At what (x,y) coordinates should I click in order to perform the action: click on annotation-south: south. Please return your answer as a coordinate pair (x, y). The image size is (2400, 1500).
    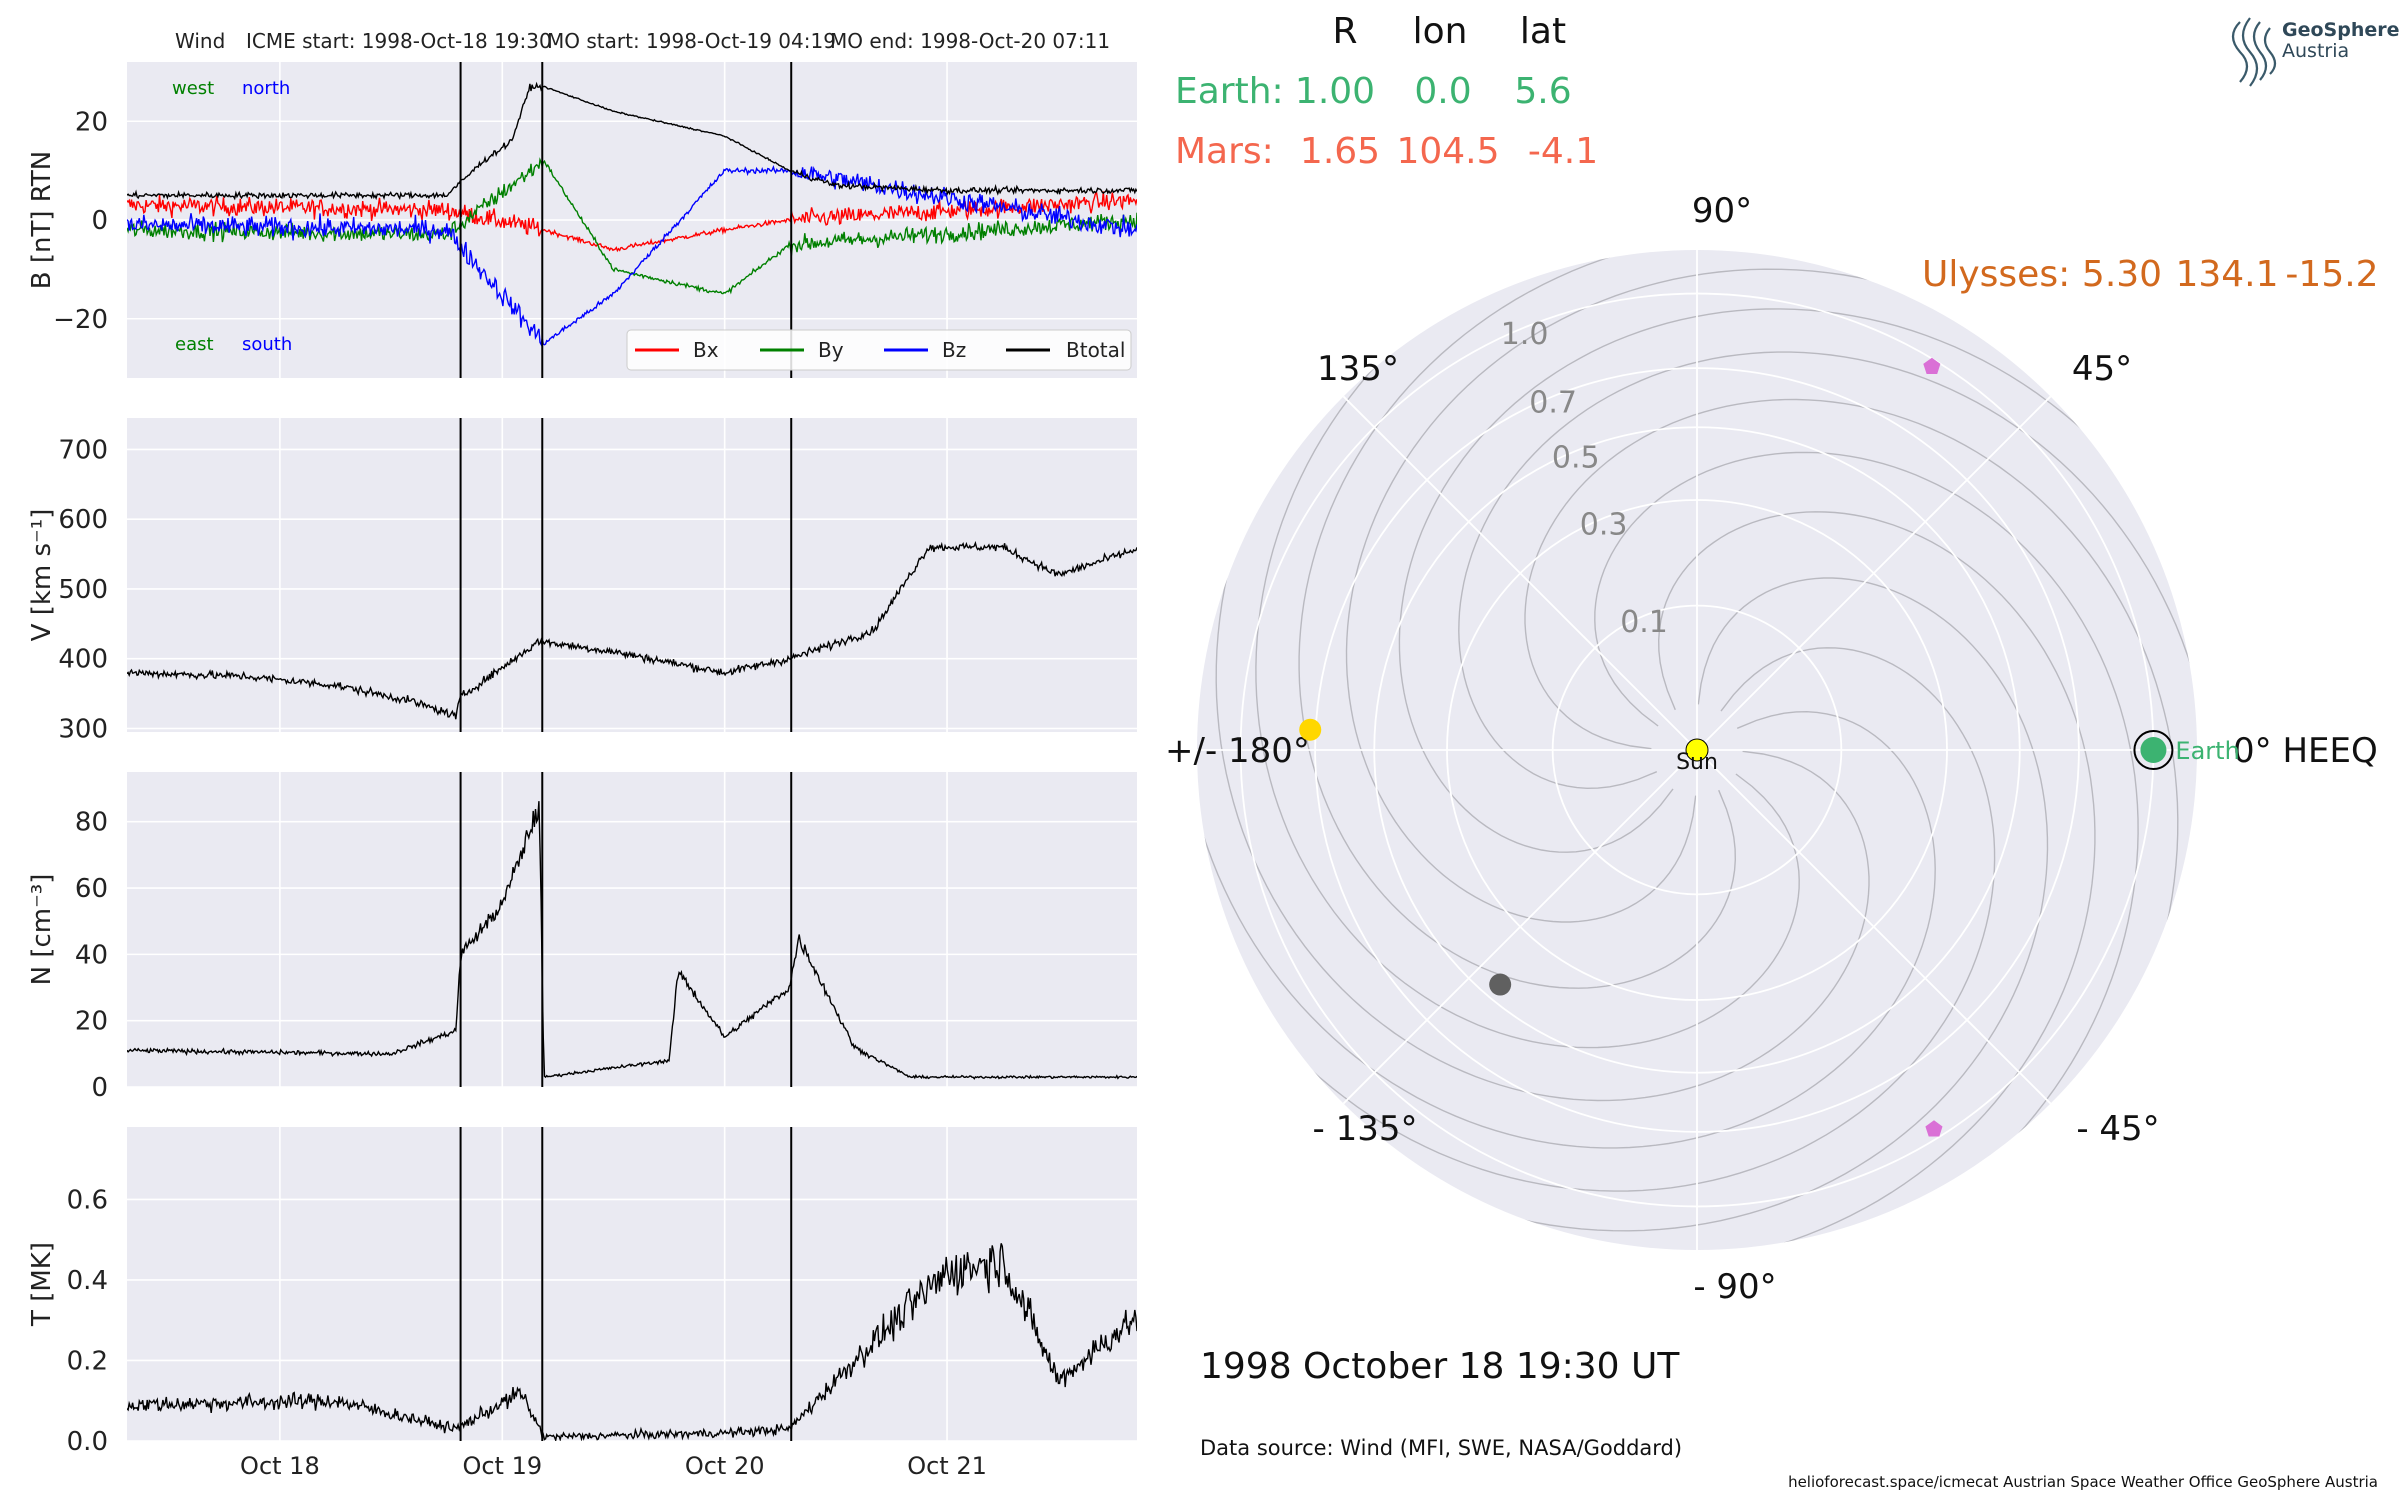
    Looking at the image, I should click on (267, 344).